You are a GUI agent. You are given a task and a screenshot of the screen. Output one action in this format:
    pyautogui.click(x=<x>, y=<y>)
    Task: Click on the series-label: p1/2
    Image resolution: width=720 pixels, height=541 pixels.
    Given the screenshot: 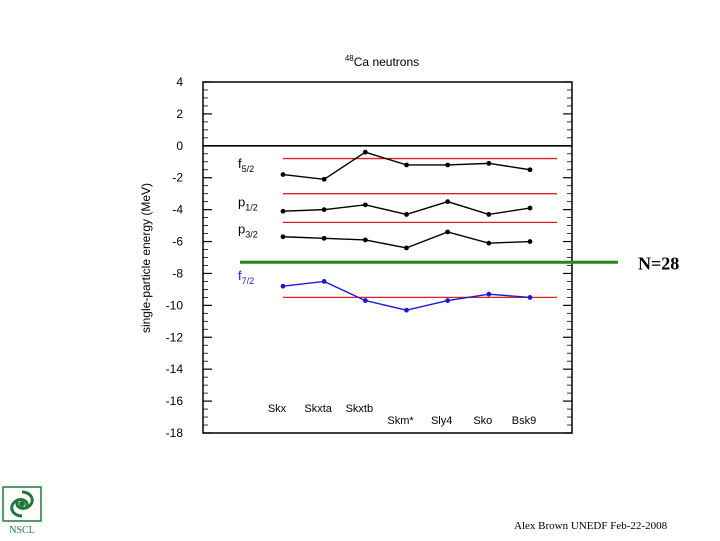 What is the action you would take?
    pyautogui.click(x=248, y=203)
    